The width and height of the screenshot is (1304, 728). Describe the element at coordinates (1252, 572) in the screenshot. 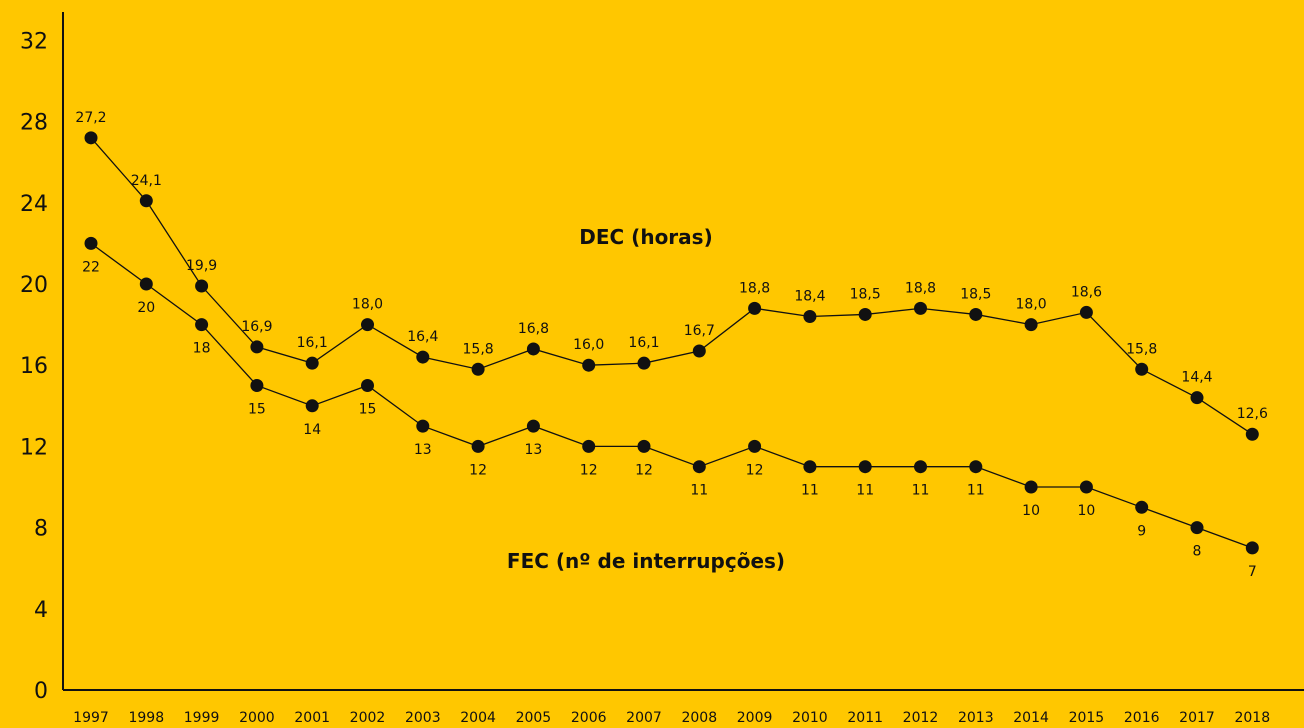

I see `data-label: 7` at that location.